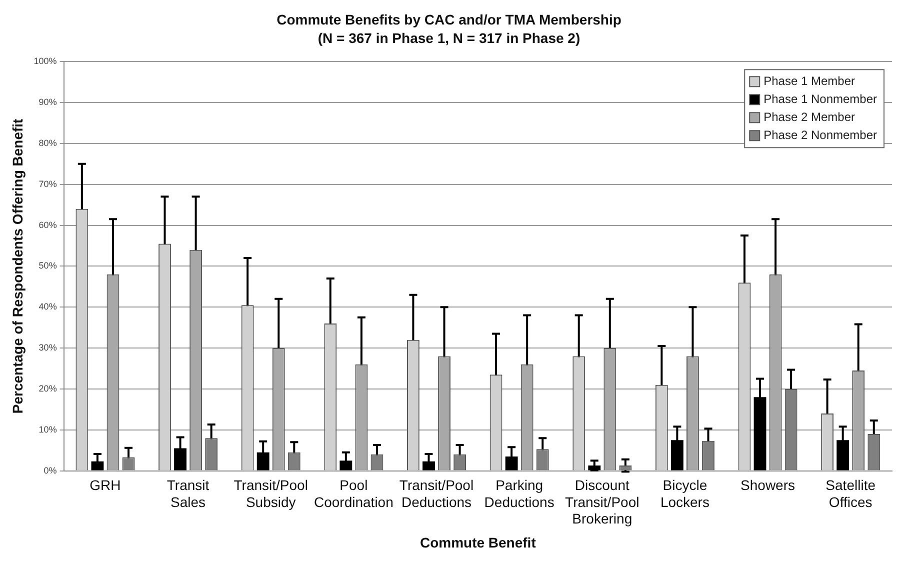 This screenshot has height=562, width=906. I want to click on y-tick-label: 100%, so click(45, 61).